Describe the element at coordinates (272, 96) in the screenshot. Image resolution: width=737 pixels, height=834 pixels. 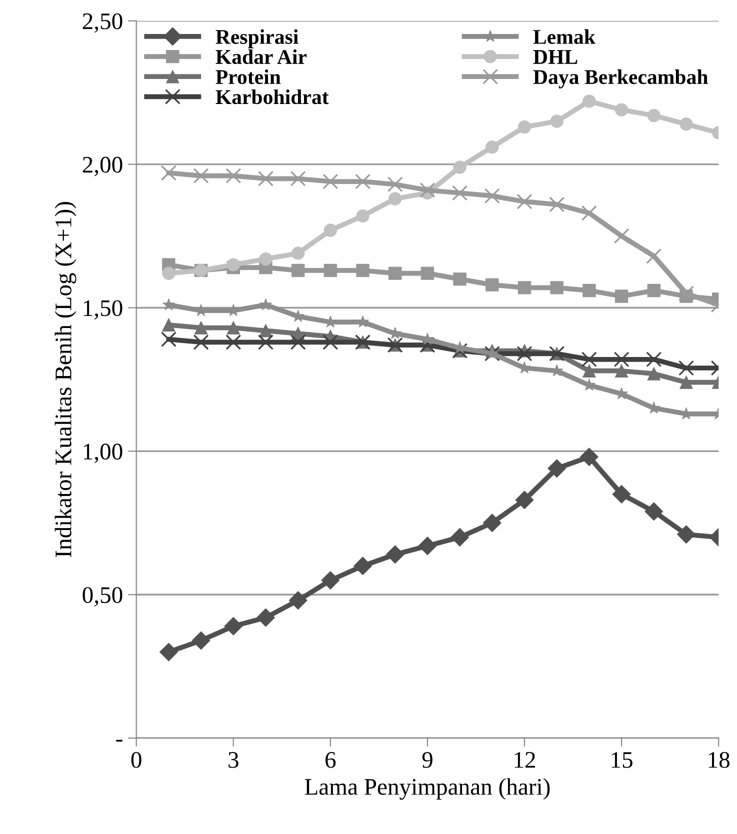
I see `legend-label: Karbohidrat` at that location.